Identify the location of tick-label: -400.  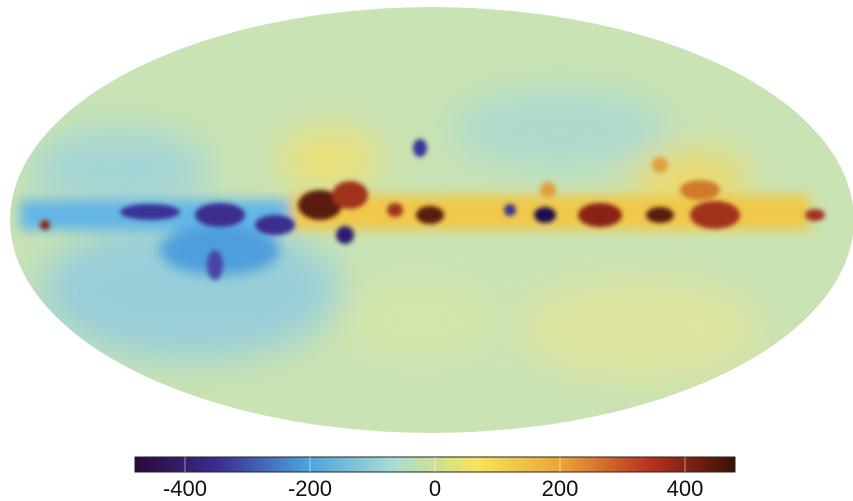
(185, 488).